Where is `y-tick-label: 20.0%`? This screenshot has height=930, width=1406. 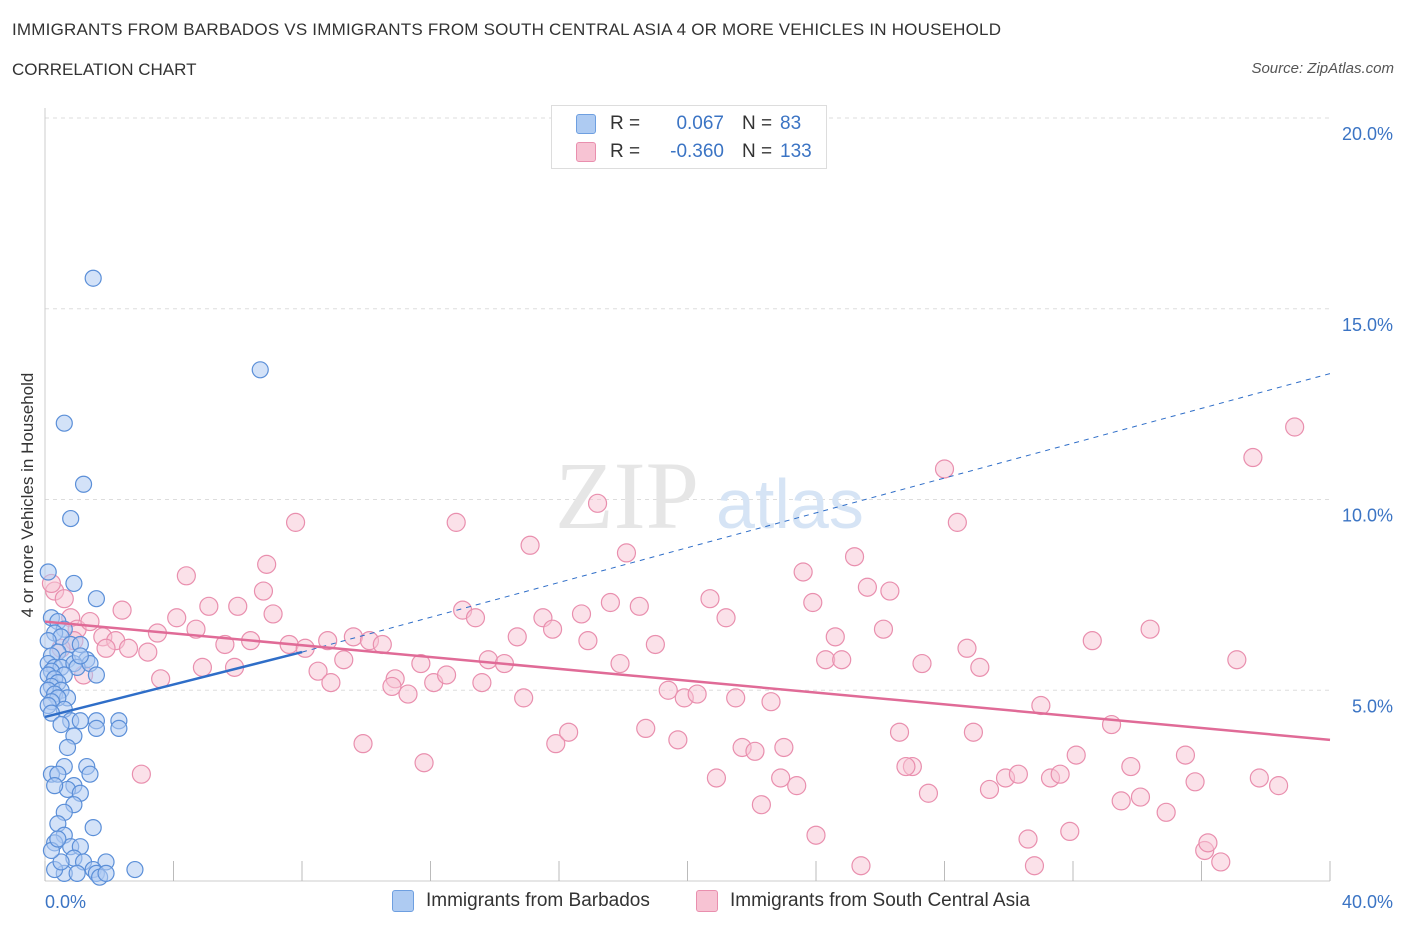 y-tick-label: 20.0% is located at coordinates (1367, 134).